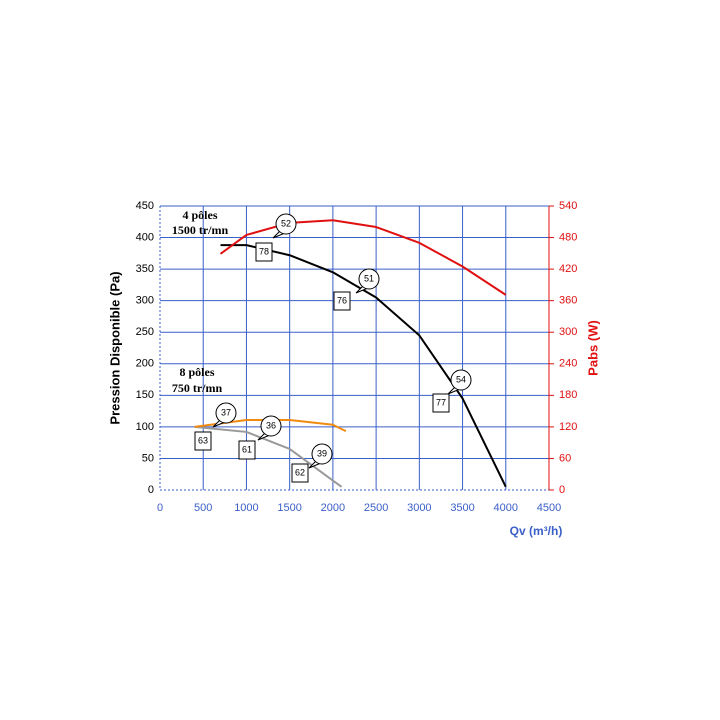 This screenshot has height=720, width=720. Describe the element at coordinates (376, 508) in the screenshot. I see `x-tick-label: 2500` at that location.